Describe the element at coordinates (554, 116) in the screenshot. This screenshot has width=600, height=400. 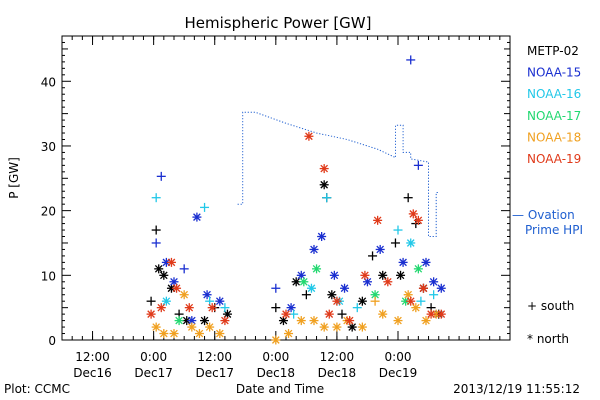
I see `legend-entry: NOAA-17` at that location.